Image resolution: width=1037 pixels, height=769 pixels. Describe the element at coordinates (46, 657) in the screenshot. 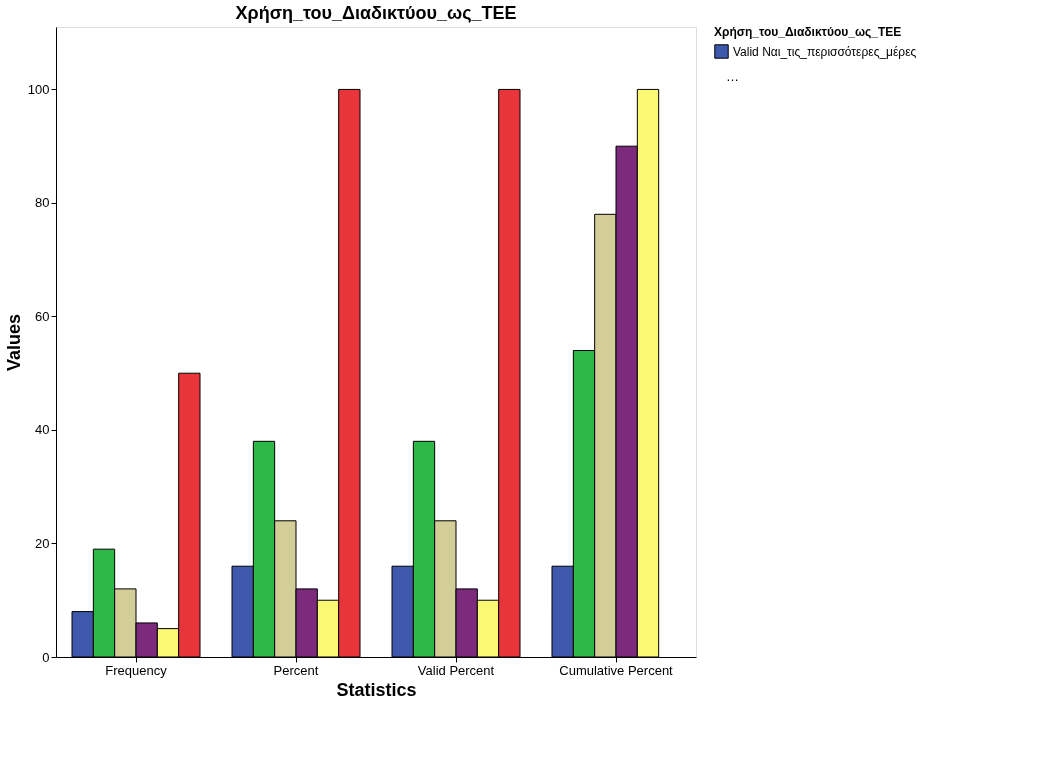

I see `y-tick-label: 0` at that location.